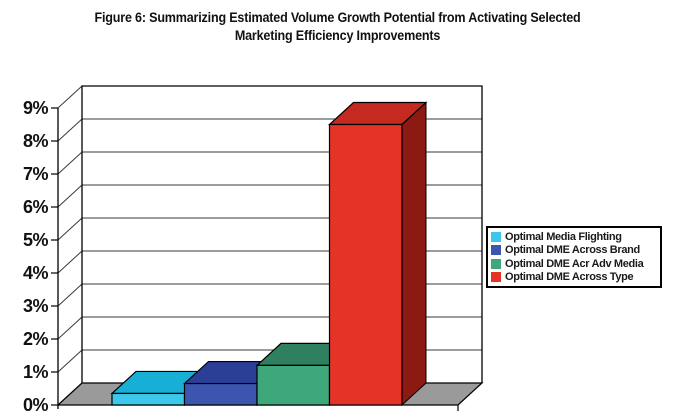 The image size is (675, 417). I want to click on y-axis-label: 8%, so click(36, 141).